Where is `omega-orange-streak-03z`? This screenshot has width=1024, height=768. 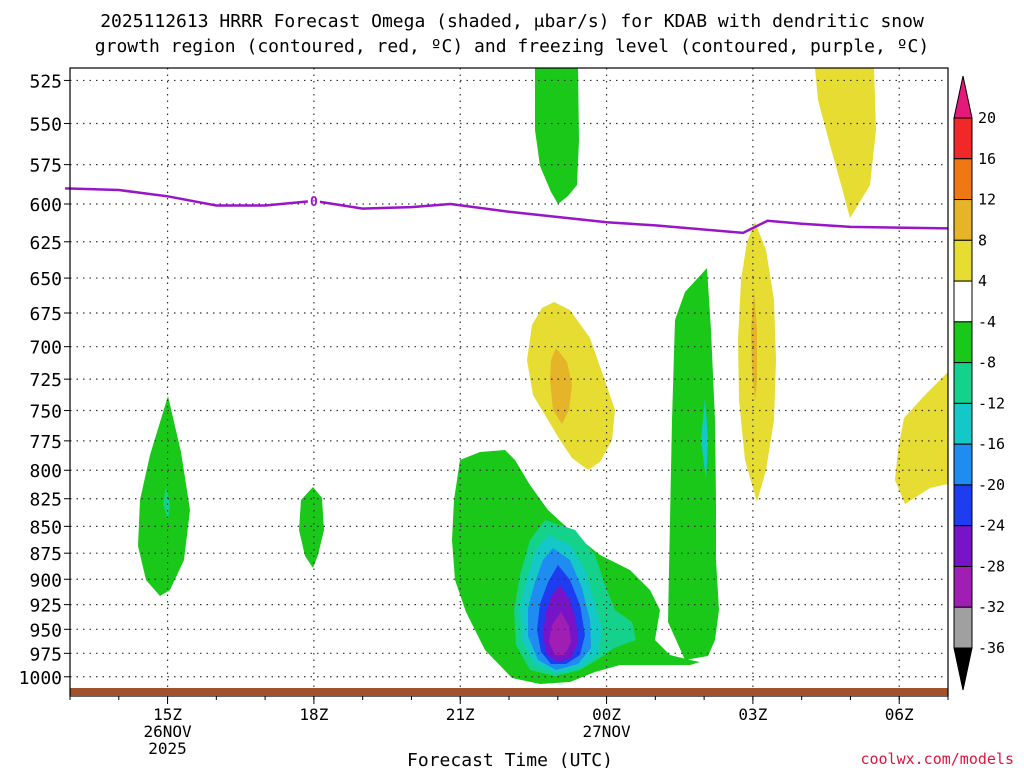
omega-orange-streak-03z is located at coordinates (754, 345).